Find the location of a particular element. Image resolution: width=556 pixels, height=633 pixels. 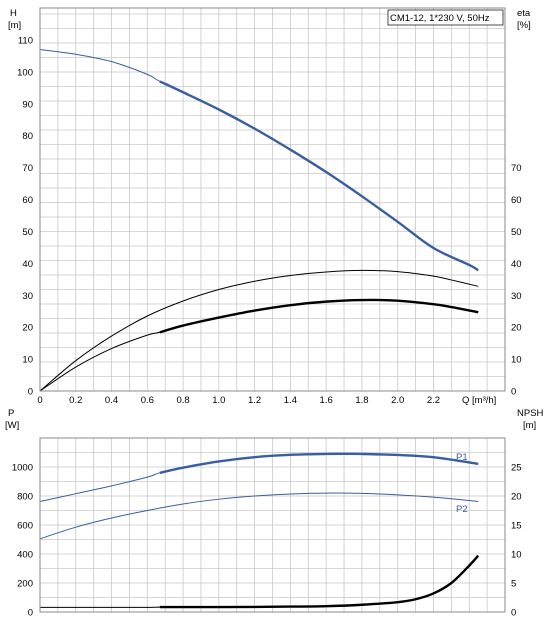

left-axis-tick-label: 100 is located at coordinates (25, 72).